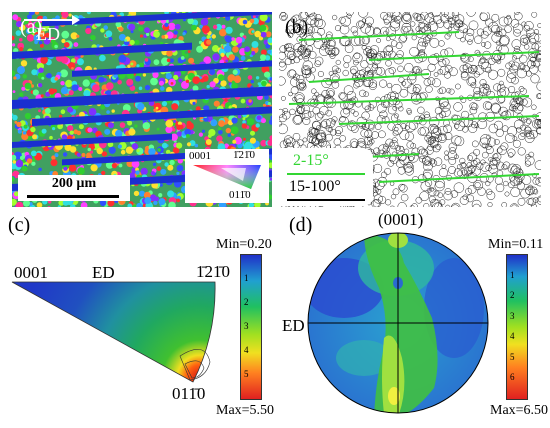  I want to click on colorbar-d-min: Min=0.11, so click(516, 244).